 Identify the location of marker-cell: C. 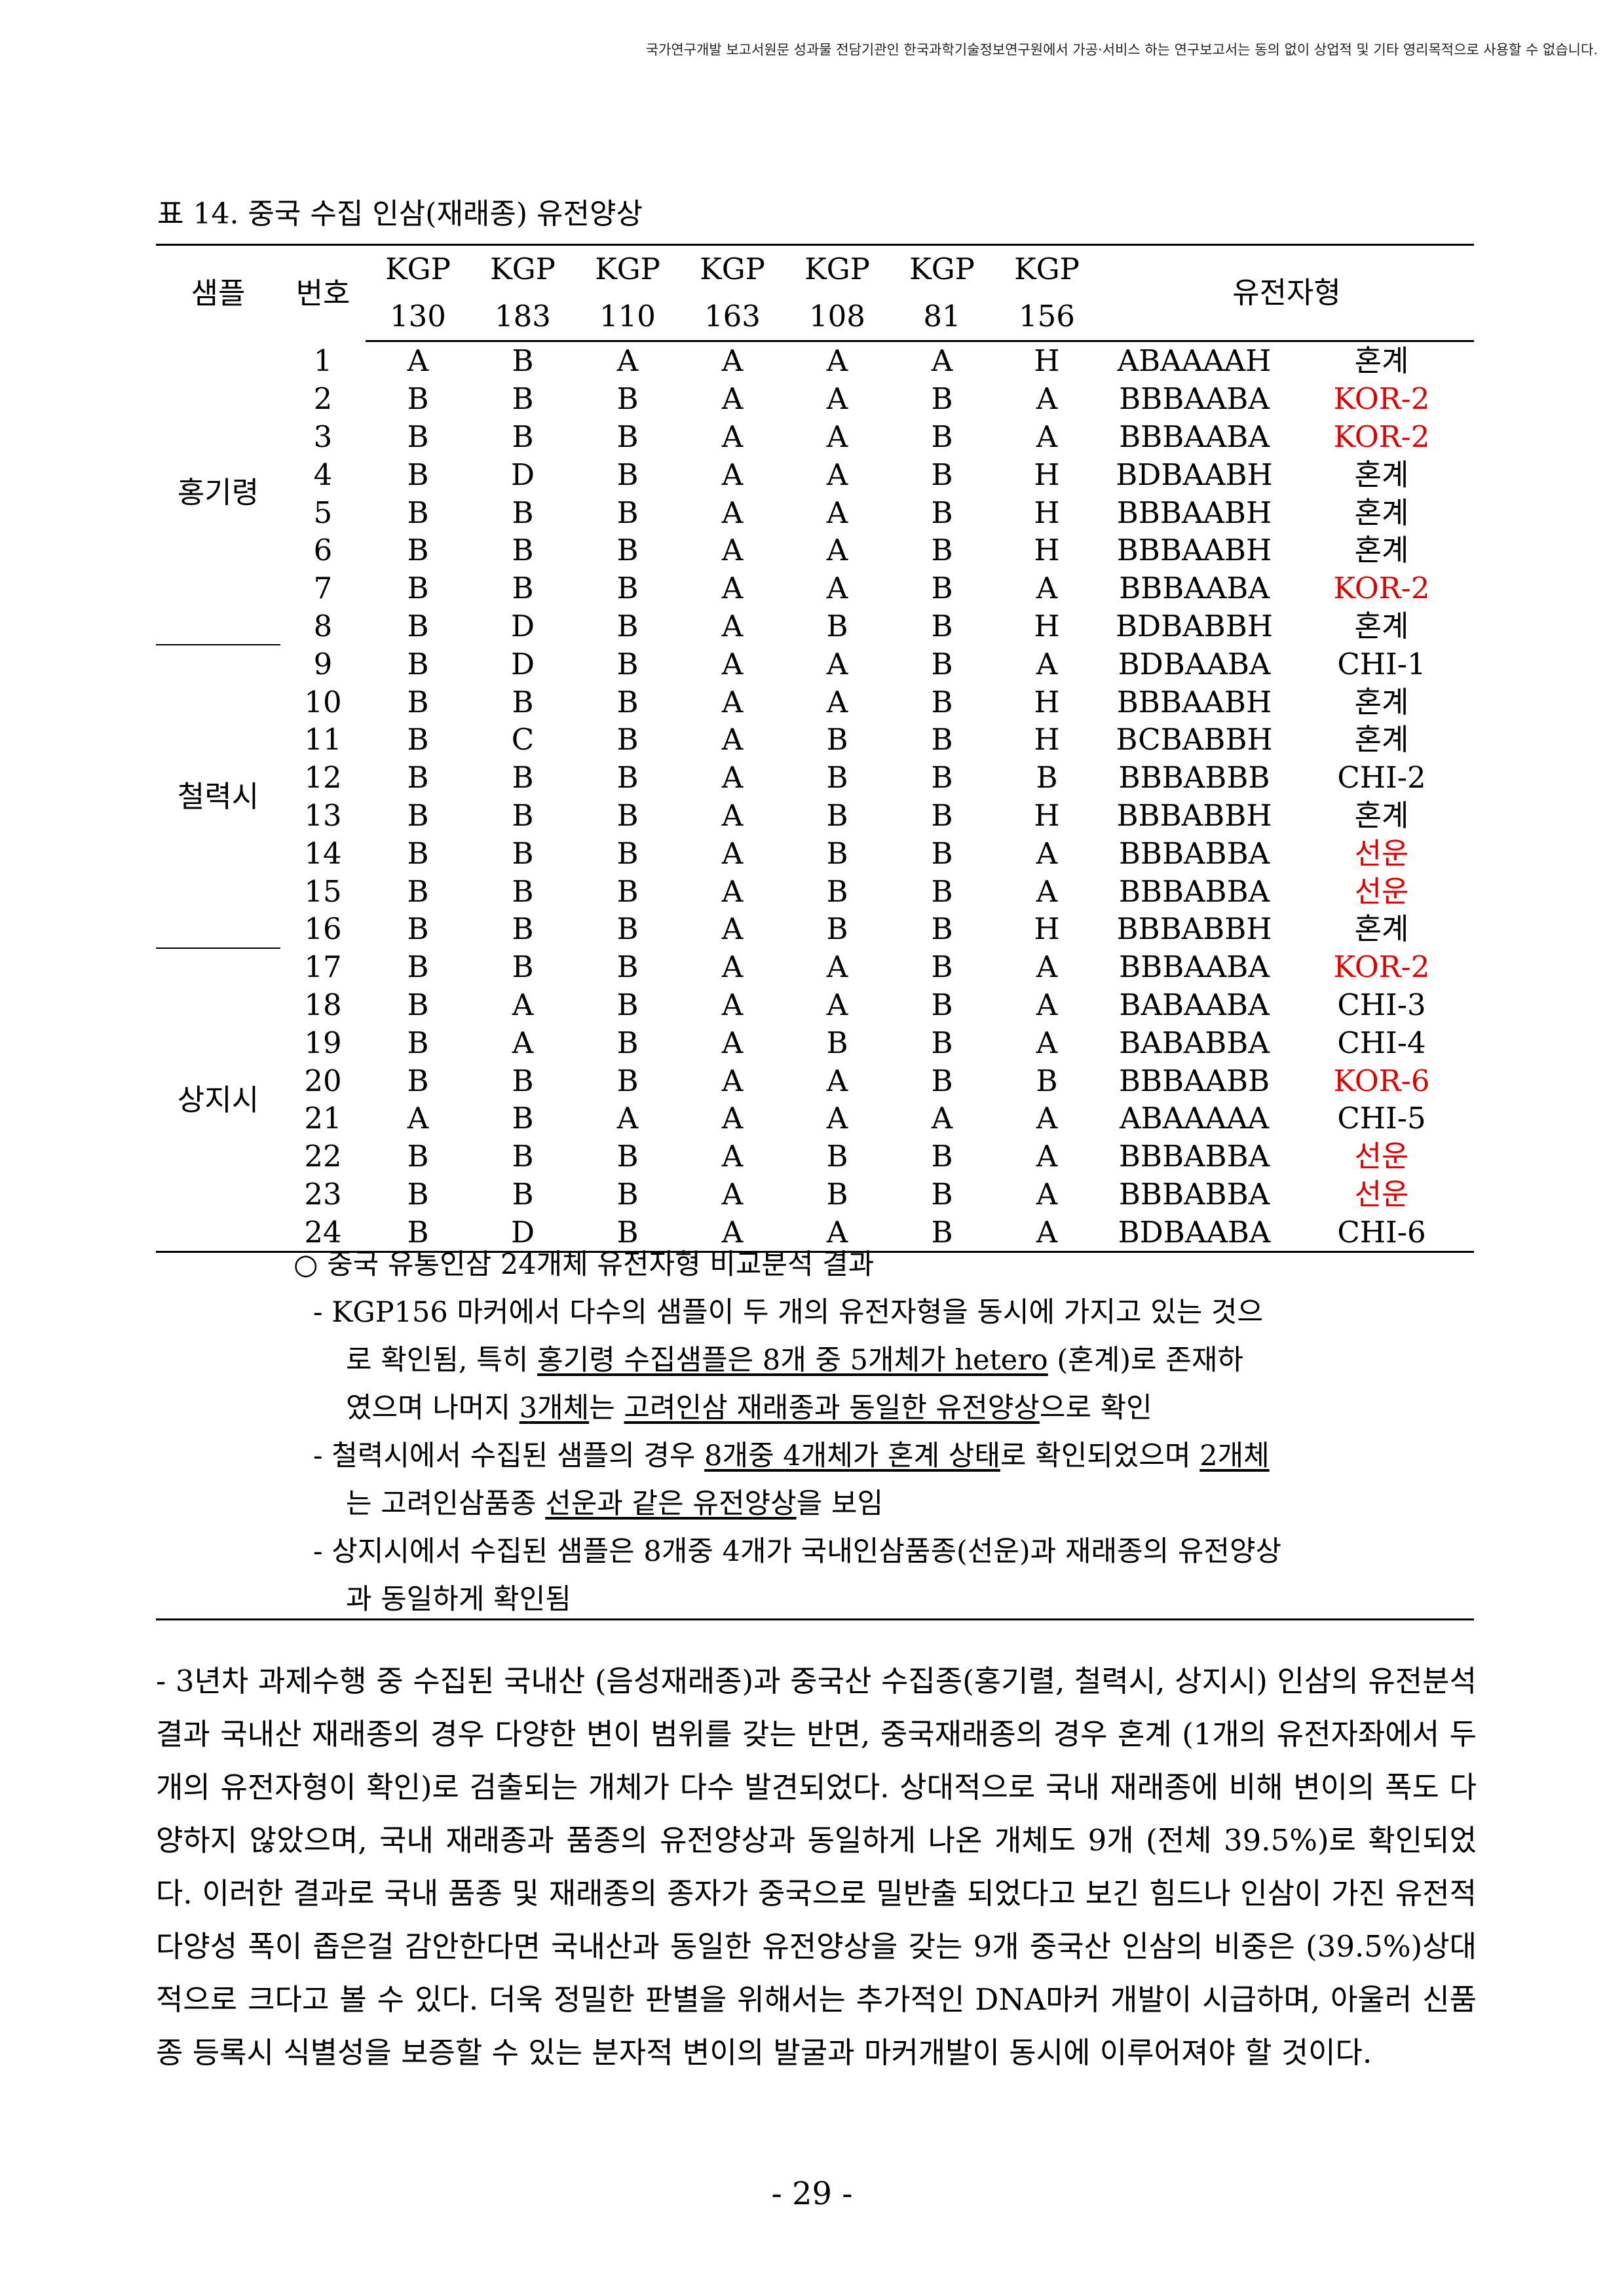
(523, 739).